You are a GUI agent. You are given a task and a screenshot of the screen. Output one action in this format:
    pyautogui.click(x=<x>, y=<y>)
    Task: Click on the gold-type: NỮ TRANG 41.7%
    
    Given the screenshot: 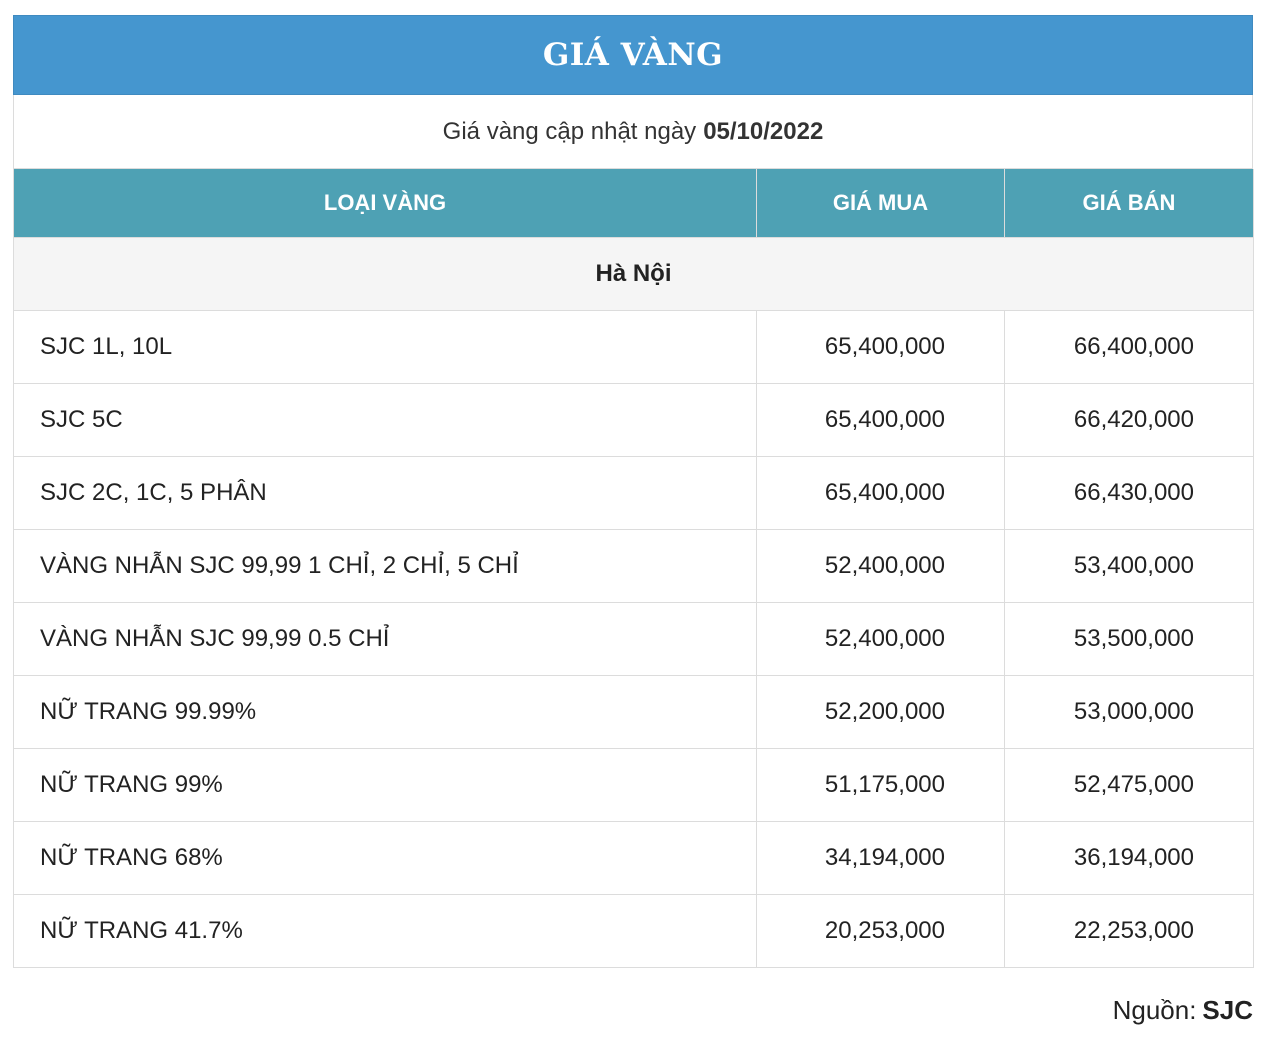 What is the action you would take?
    pyautogui.click(x=385, y=931)
    